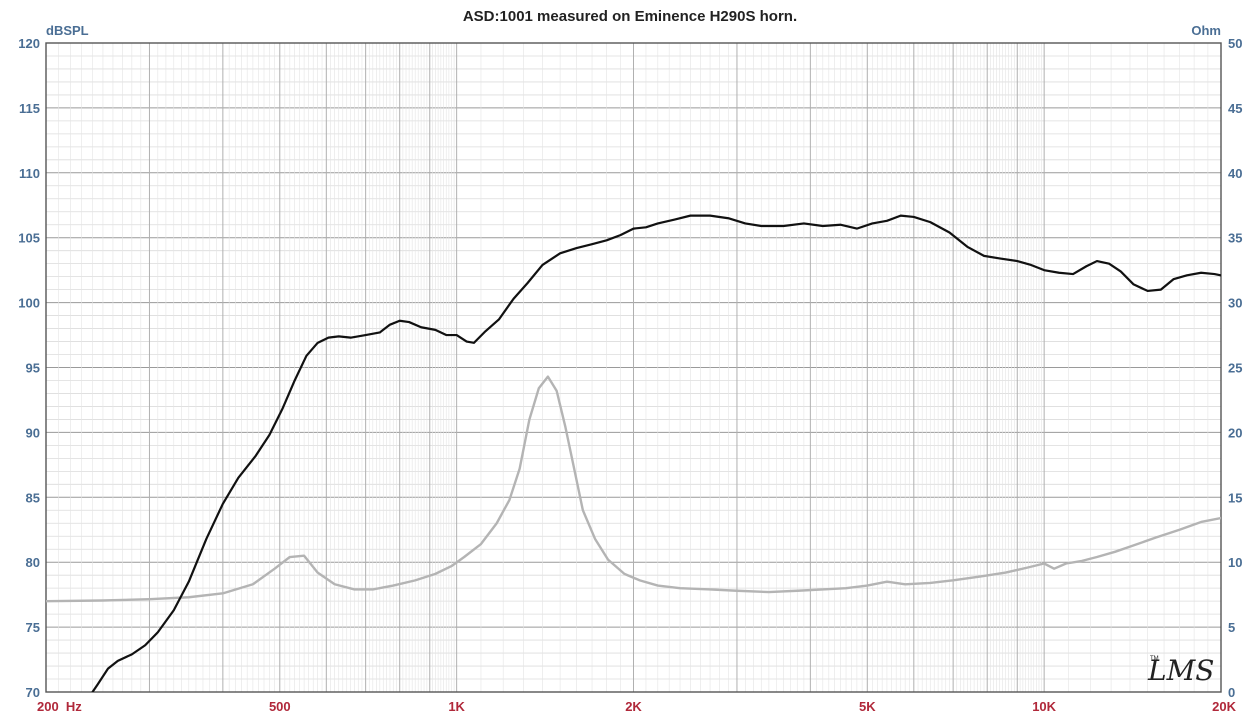  I want to click on y-right-tick-label: 5, so click(1231, 627).